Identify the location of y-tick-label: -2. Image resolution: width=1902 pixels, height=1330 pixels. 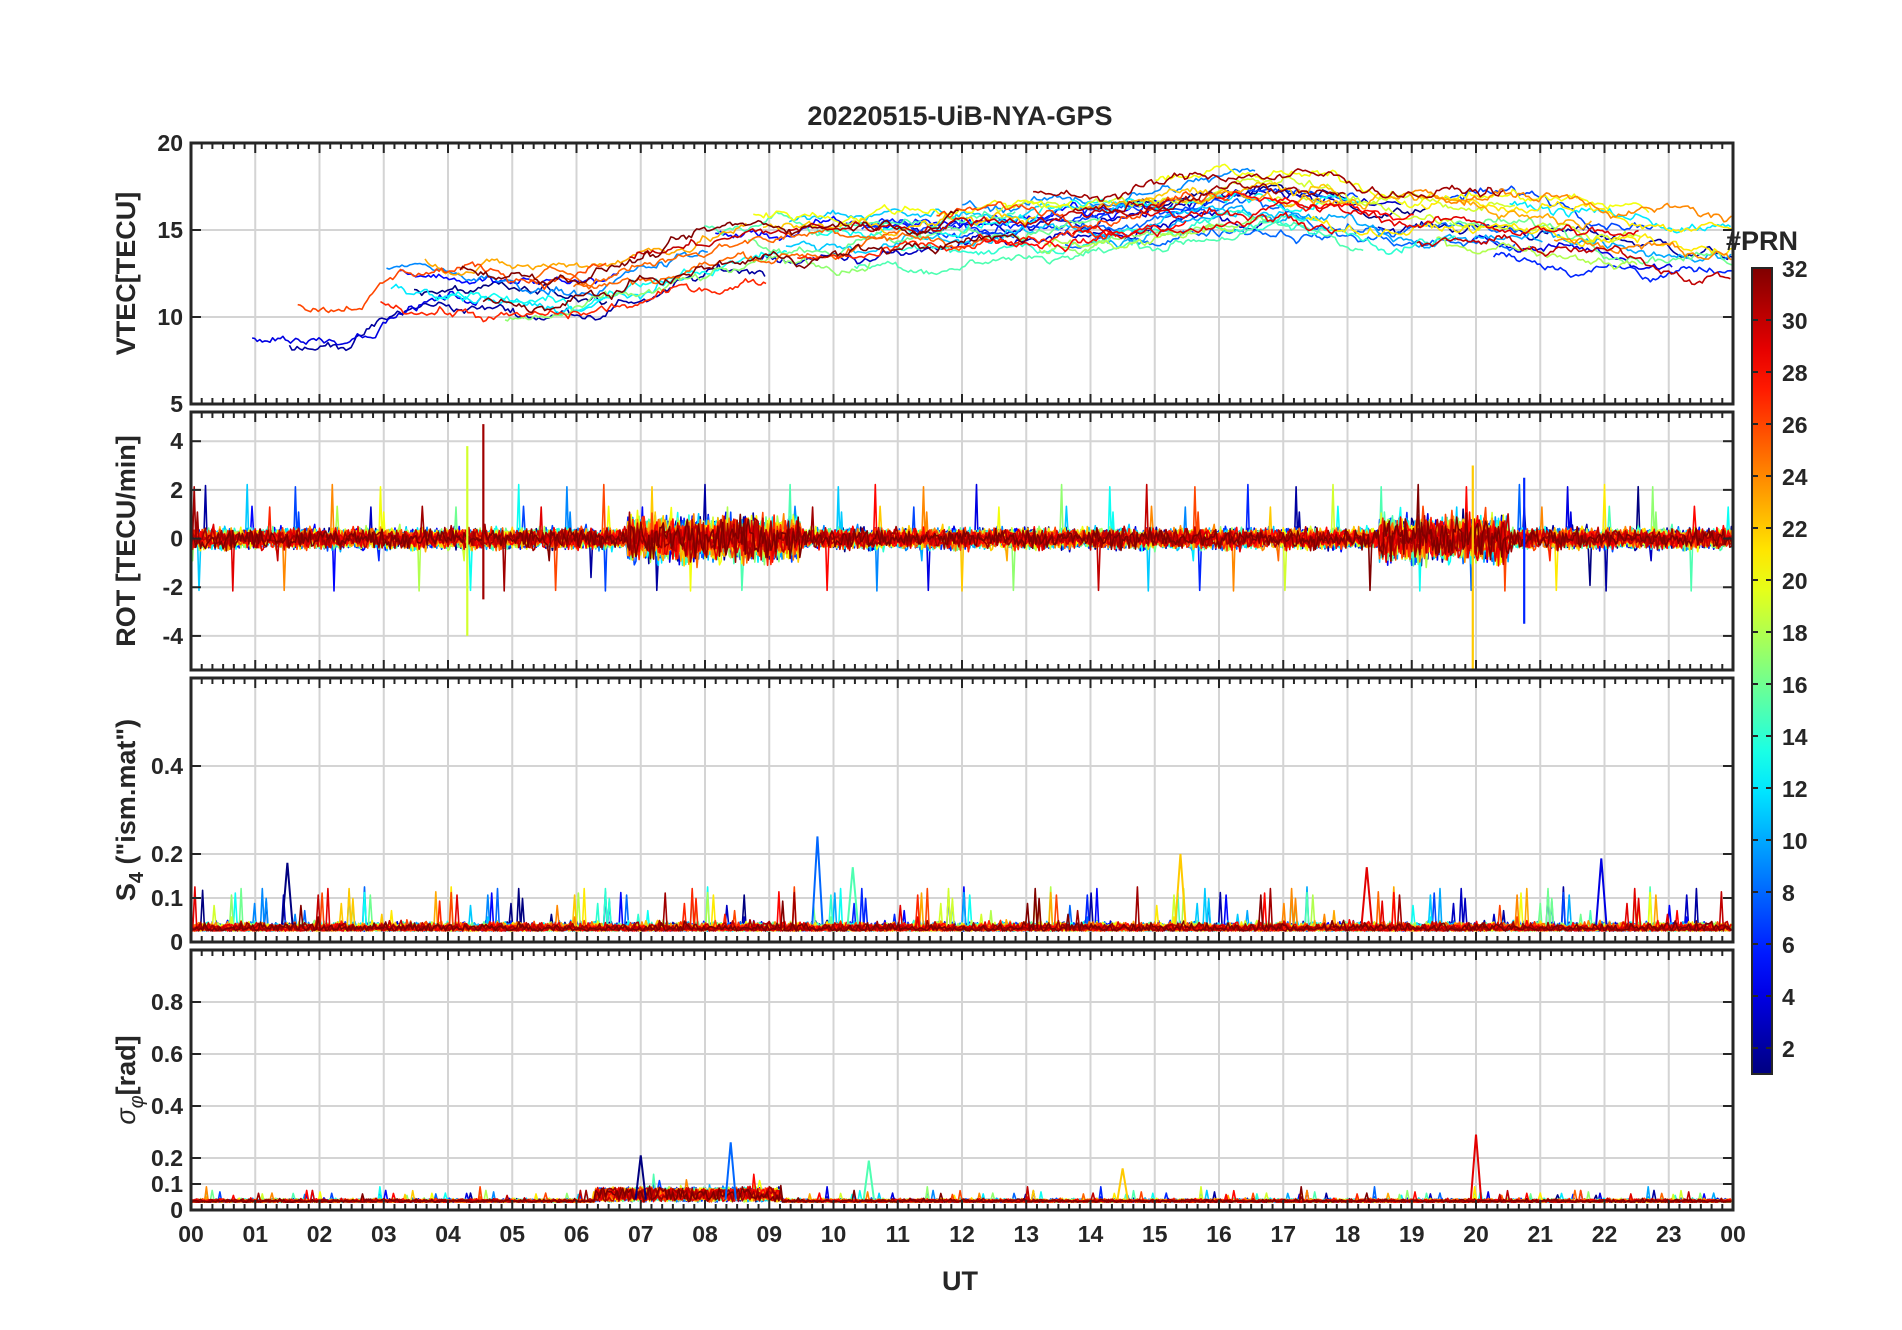
(173, 587).